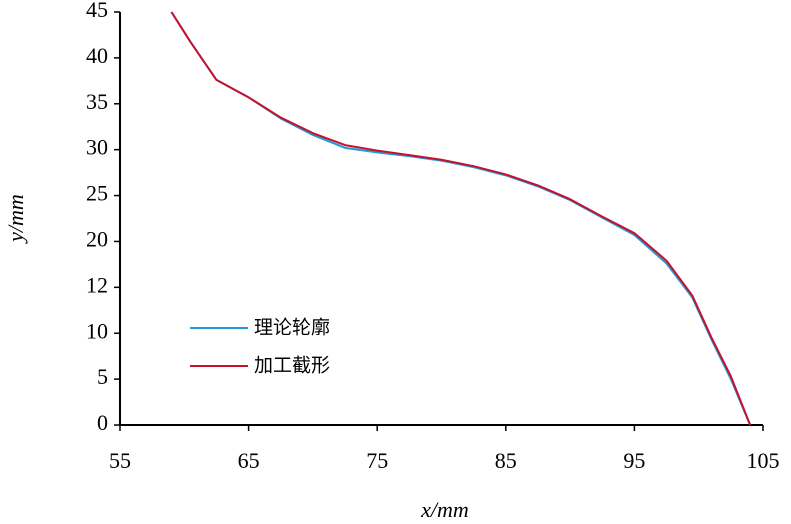 The image size is (791, 524). What do you see at coordinates (763, 460) in the screenshot?
I see `x-tick-label: 105` at bounding box center [763, 460].